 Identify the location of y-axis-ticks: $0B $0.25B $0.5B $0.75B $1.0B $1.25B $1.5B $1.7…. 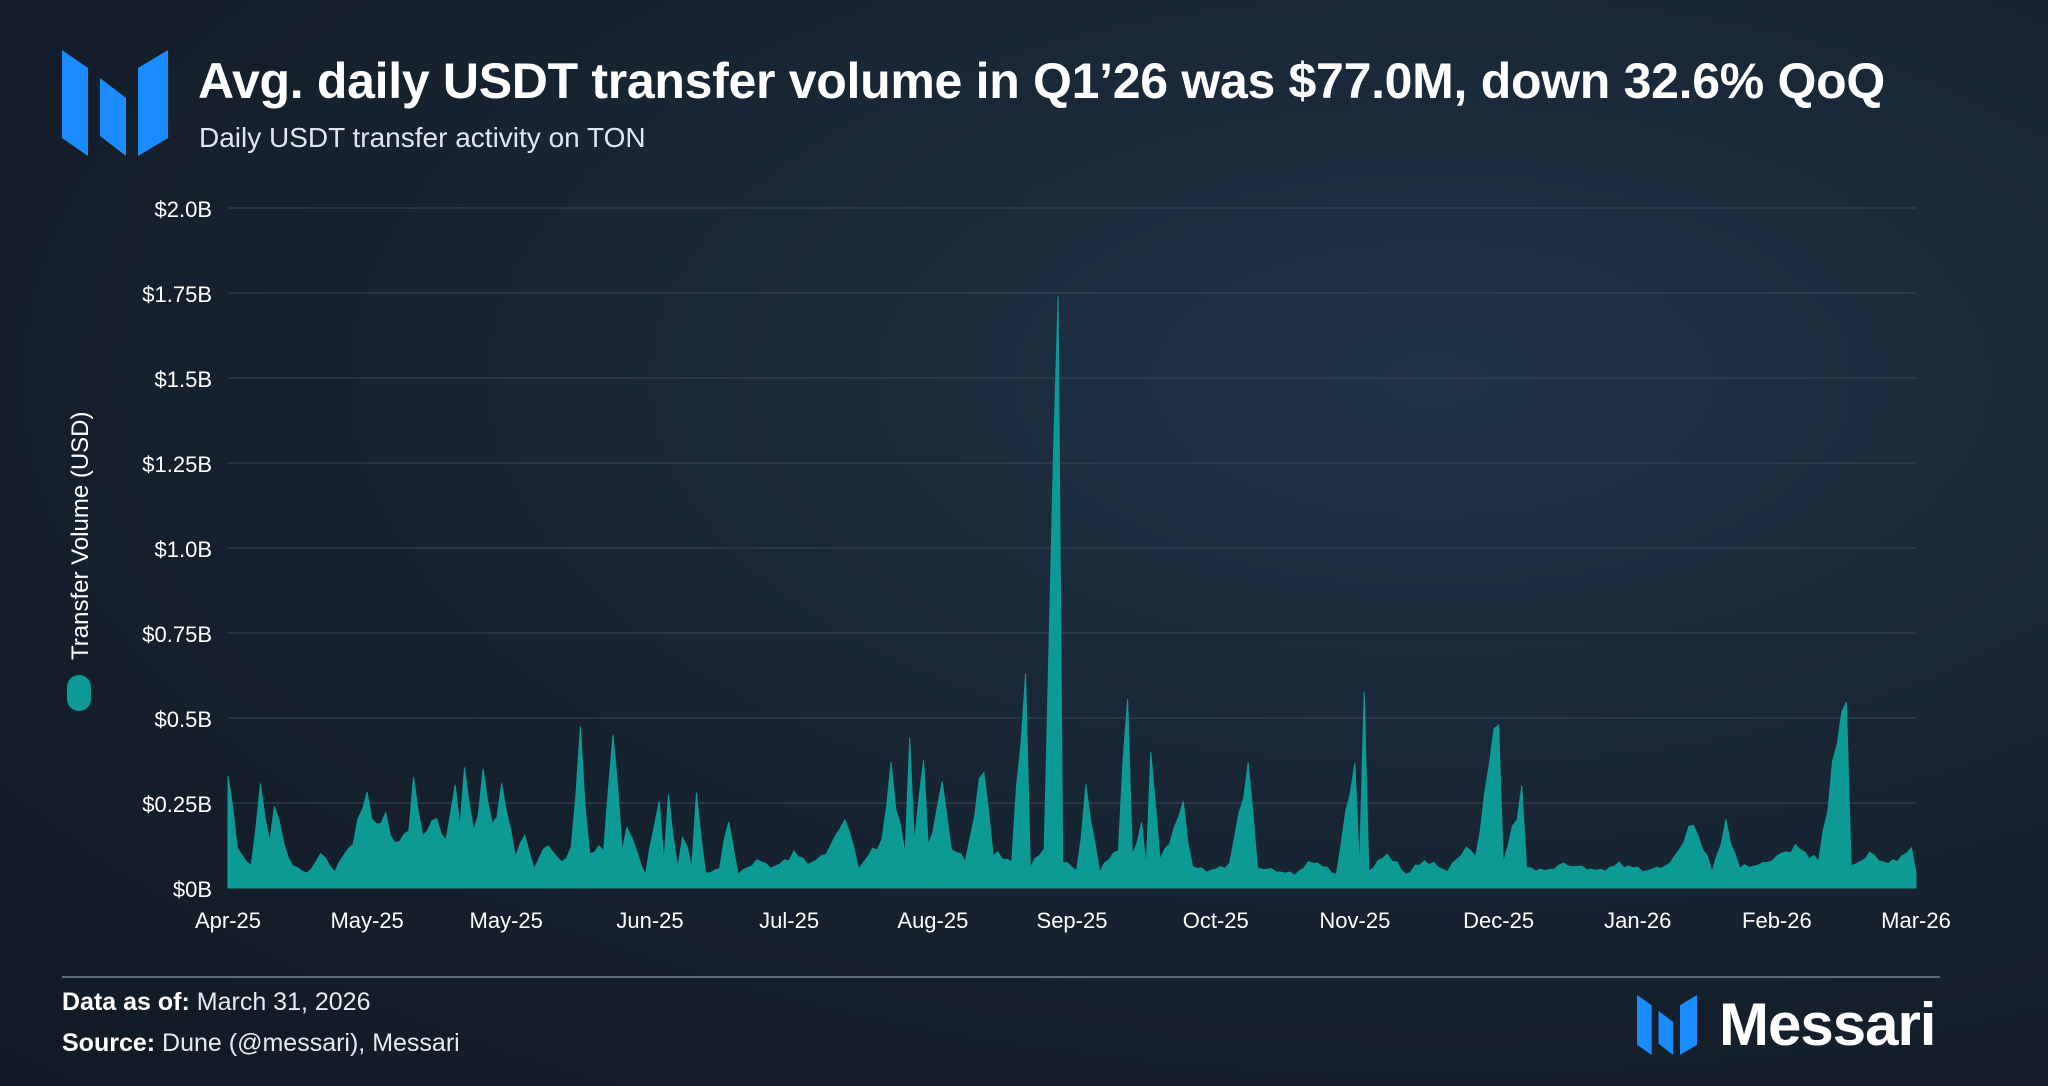
(177, 549).